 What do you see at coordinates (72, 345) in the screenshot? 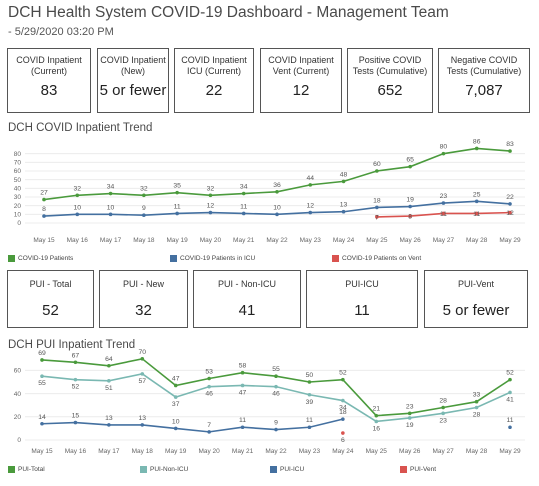
I see `pui-trend-title: DCH PUI Inpatient Trend` at bounding box center [72, 345].